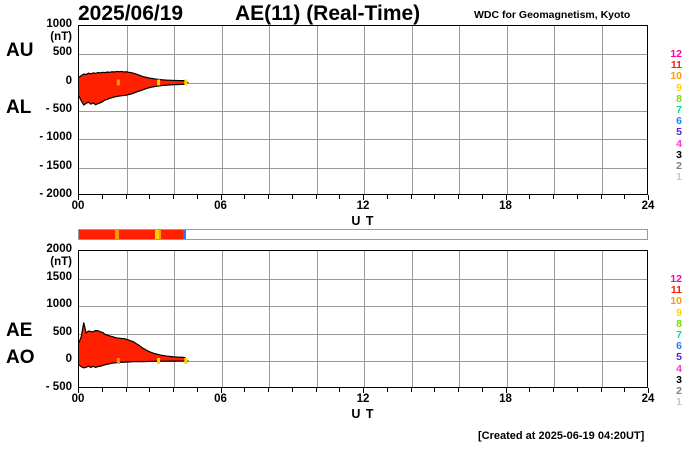  What do you see at coordinates (363, 206) in the screenshot?
I see `x-tick-label: 12` at bounding box center [363, 206].